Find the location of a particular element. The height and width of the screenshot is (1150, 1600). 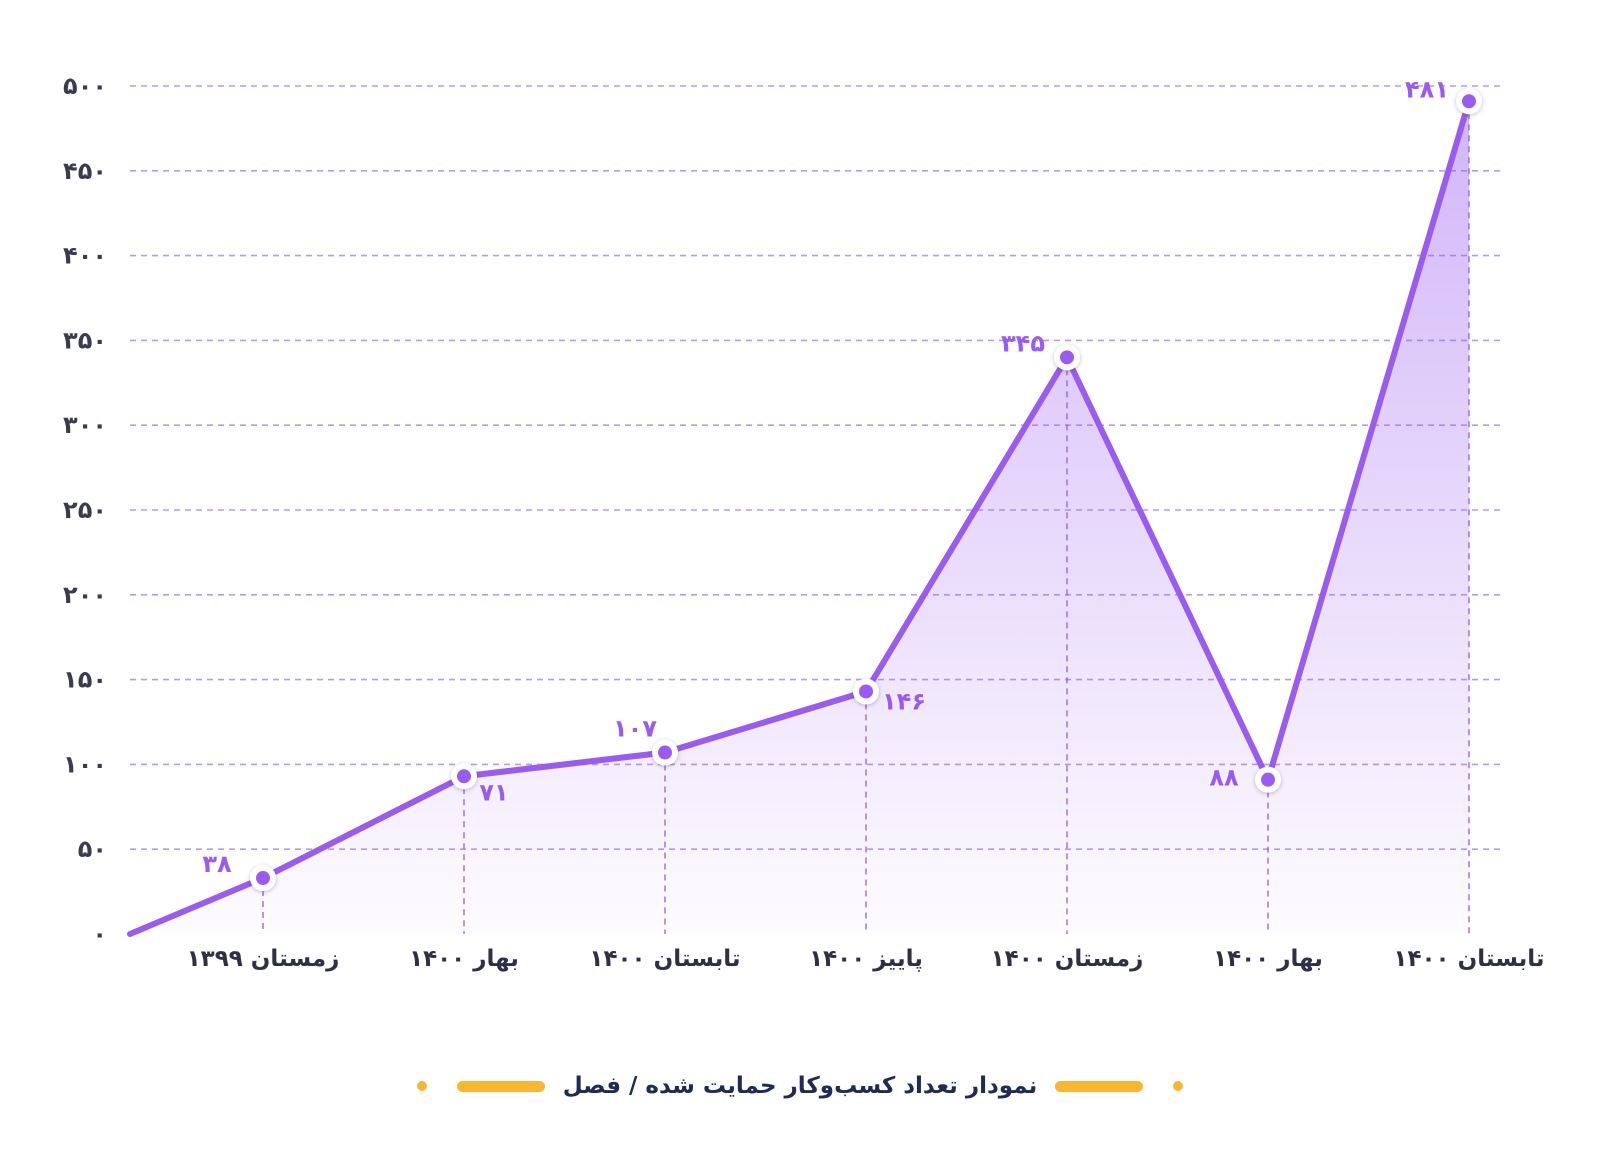

data-label: ۸۸ is located at coordinates (1224, 778).